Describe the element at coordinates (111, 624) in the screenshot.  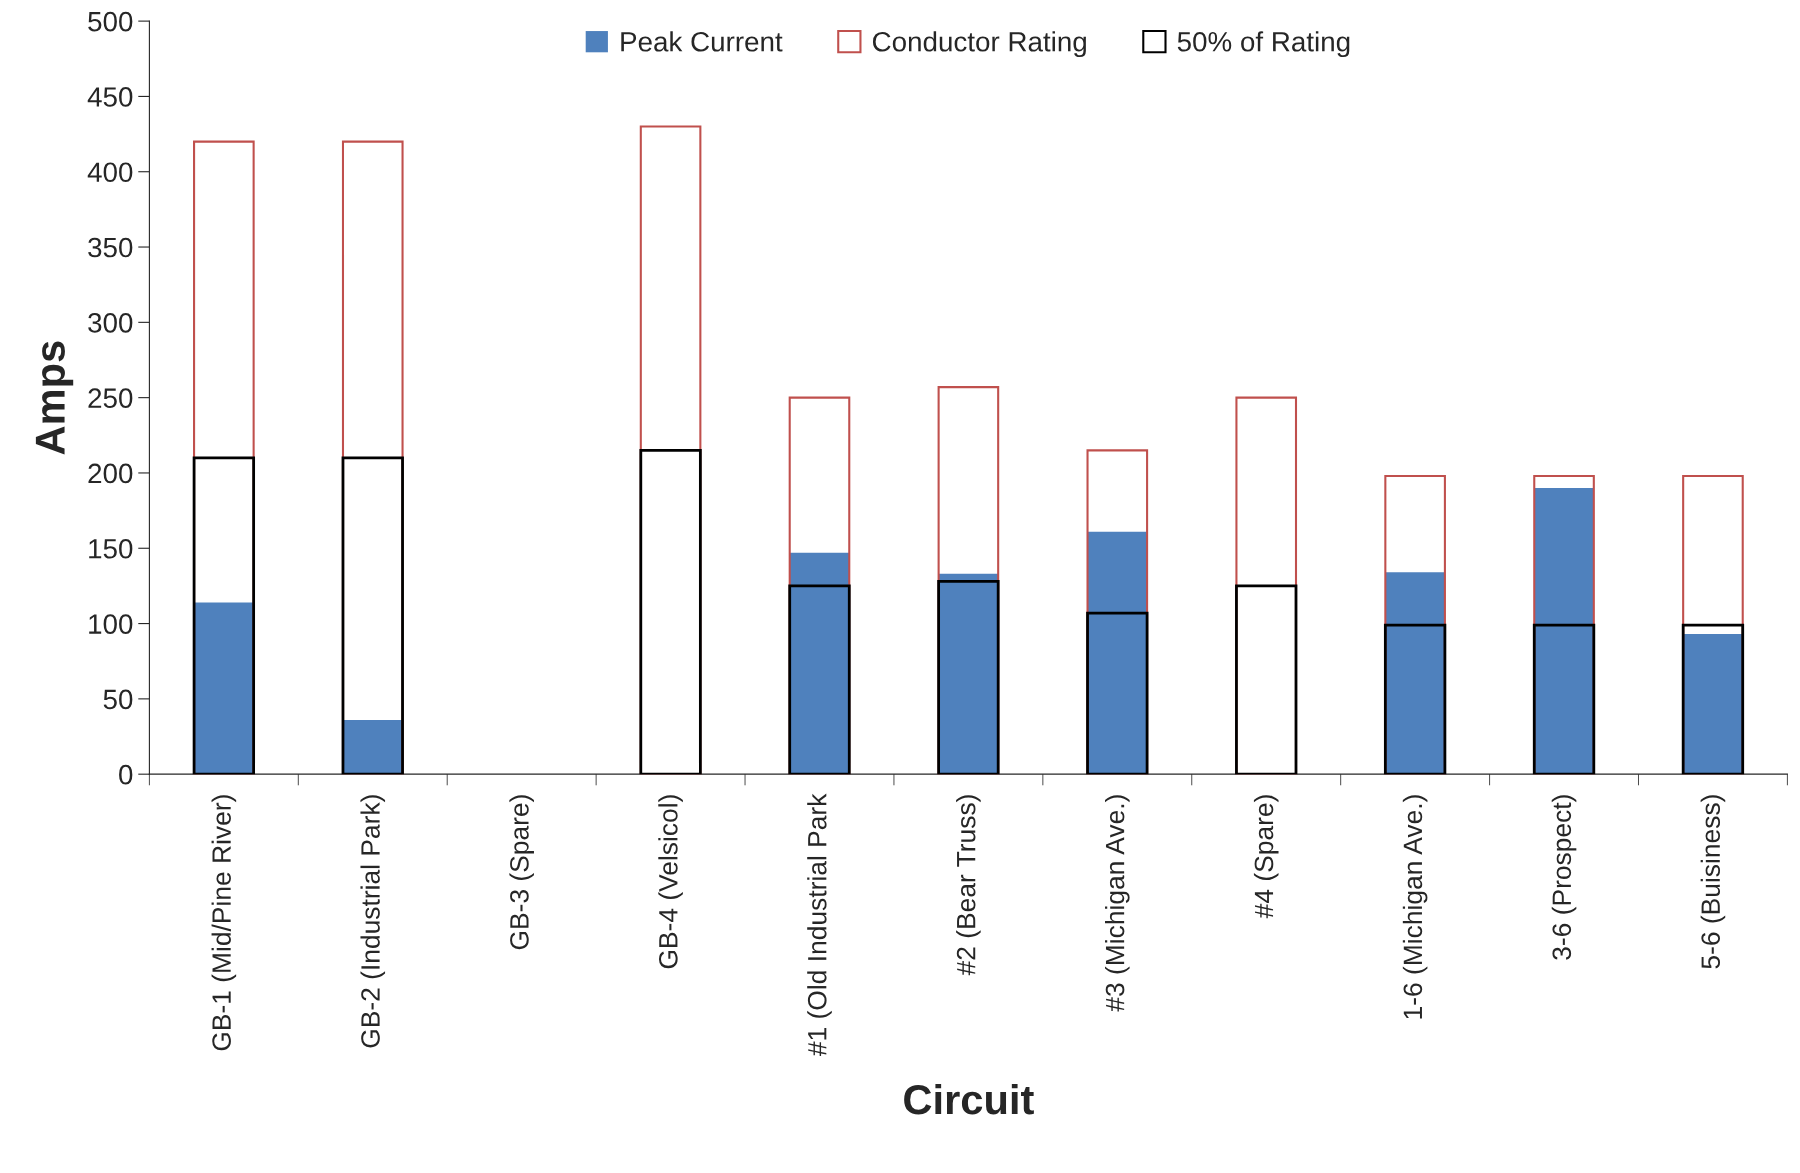
I see `y-tick-label: 100` at that location.